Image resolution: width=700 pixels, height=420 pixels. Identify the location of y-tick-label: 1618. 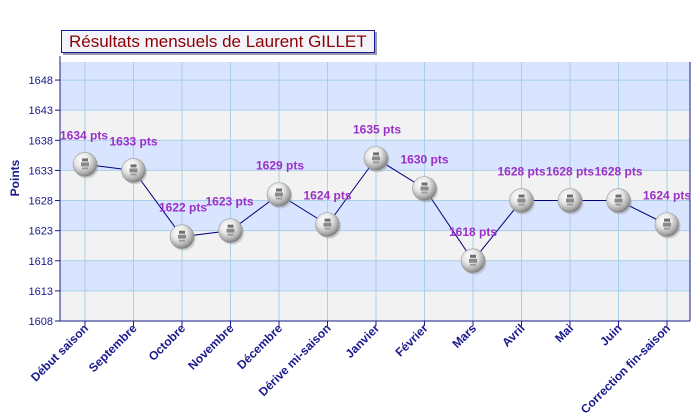
(41, 262).